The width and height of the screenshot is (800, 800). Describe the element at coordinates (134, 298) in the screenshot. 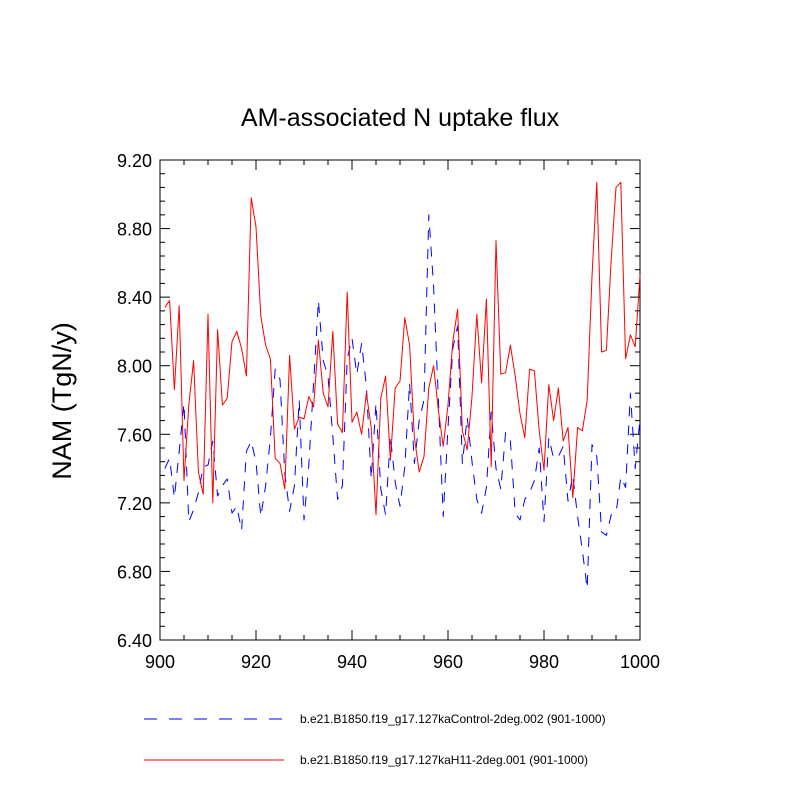

I see `y-tick-label: 8.40` at that location.